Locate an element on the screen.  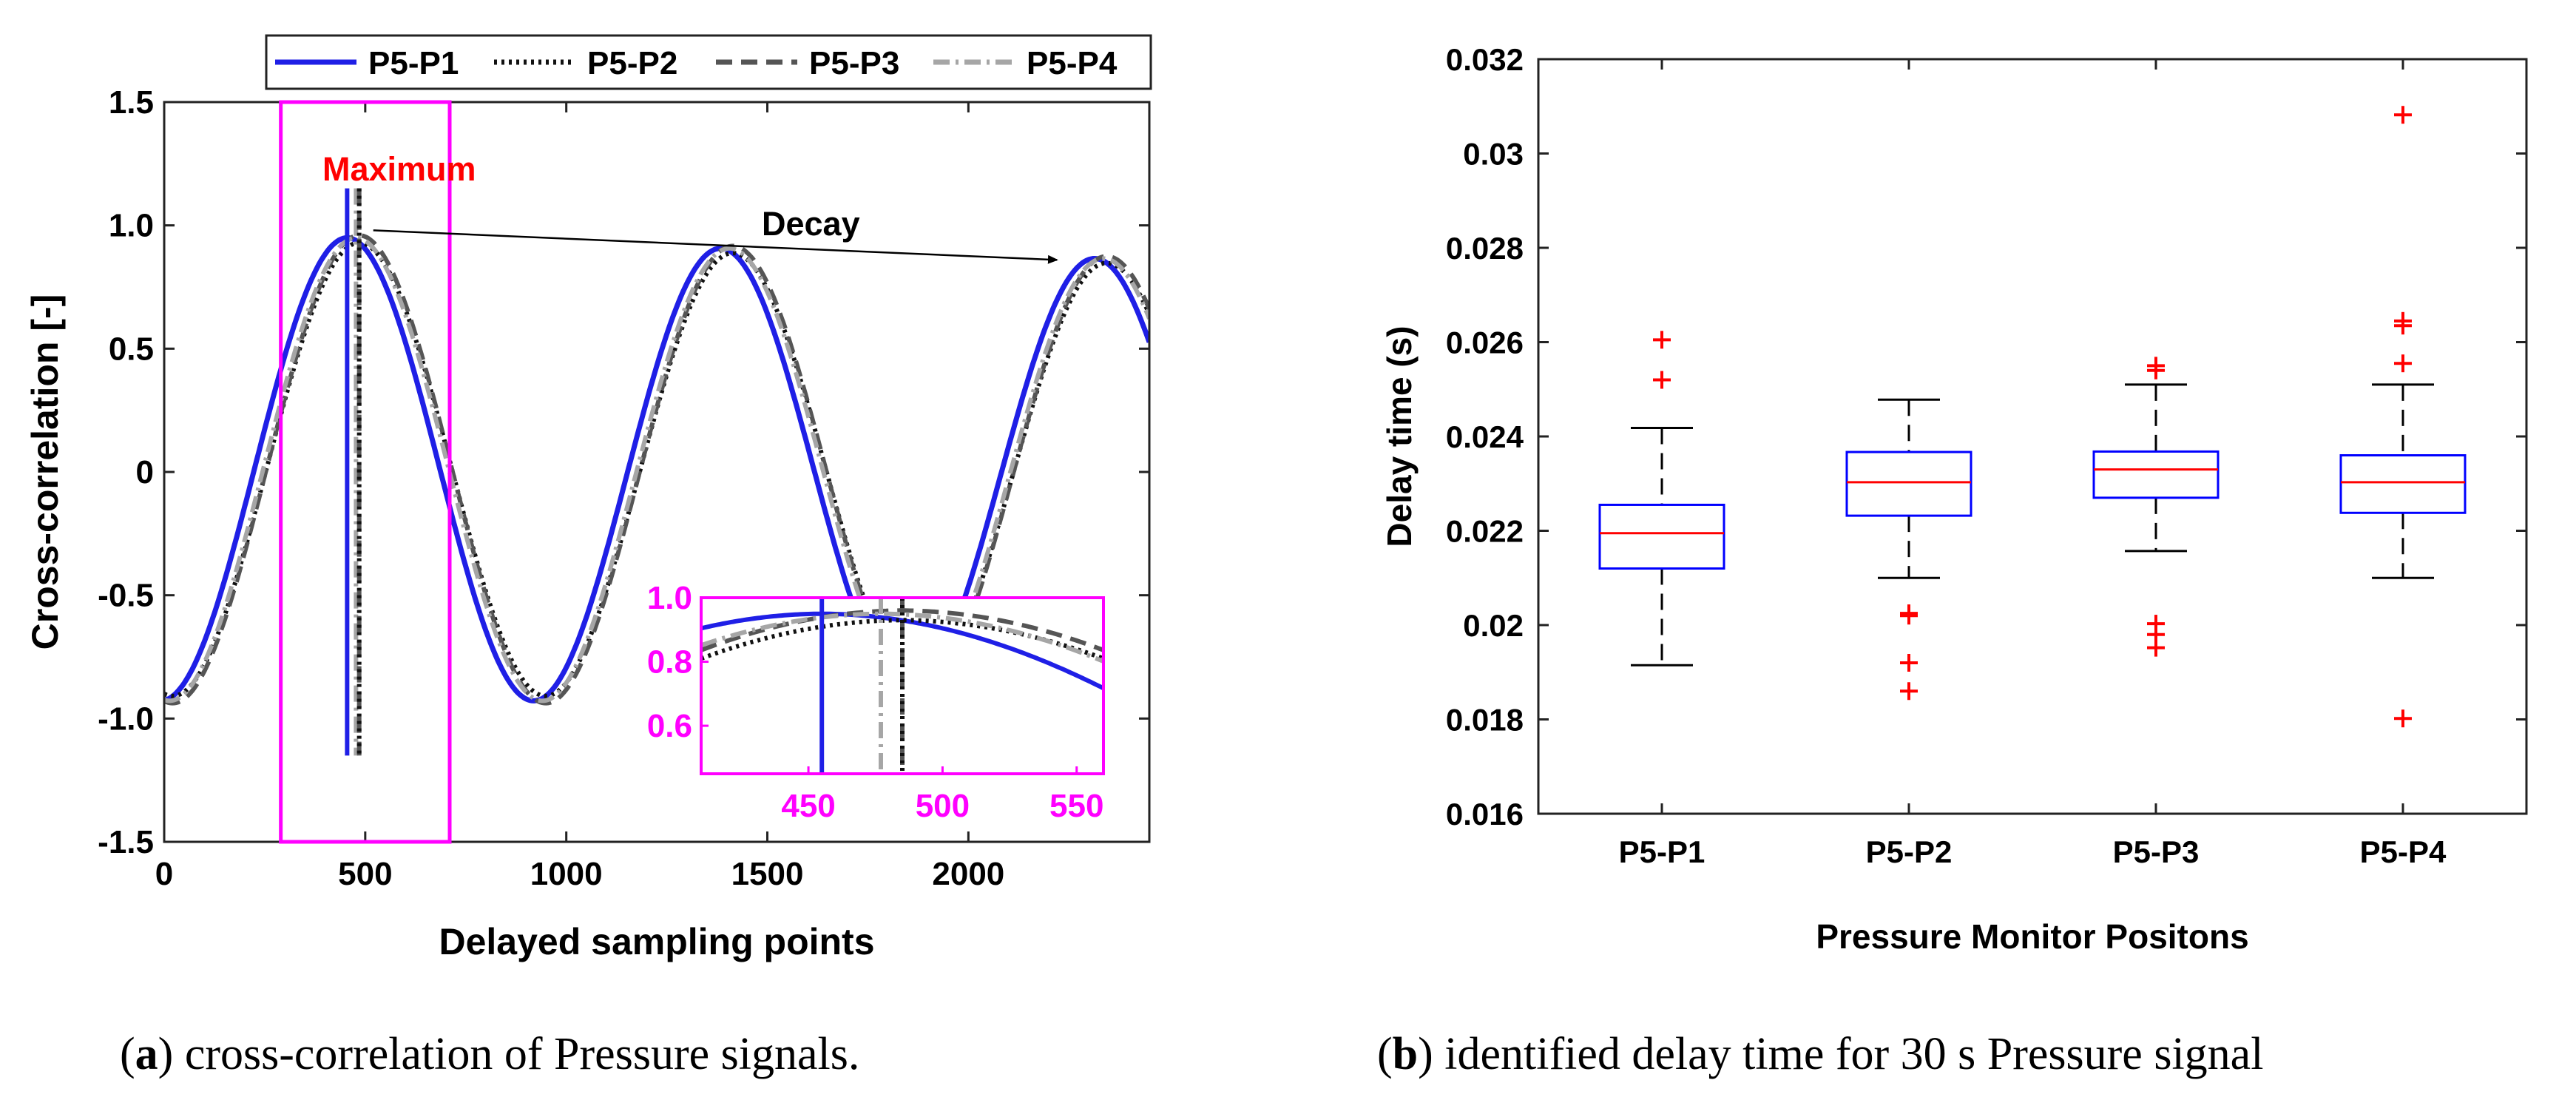
inset-series-line-p5-p4 is located at coordinates (902, 637).